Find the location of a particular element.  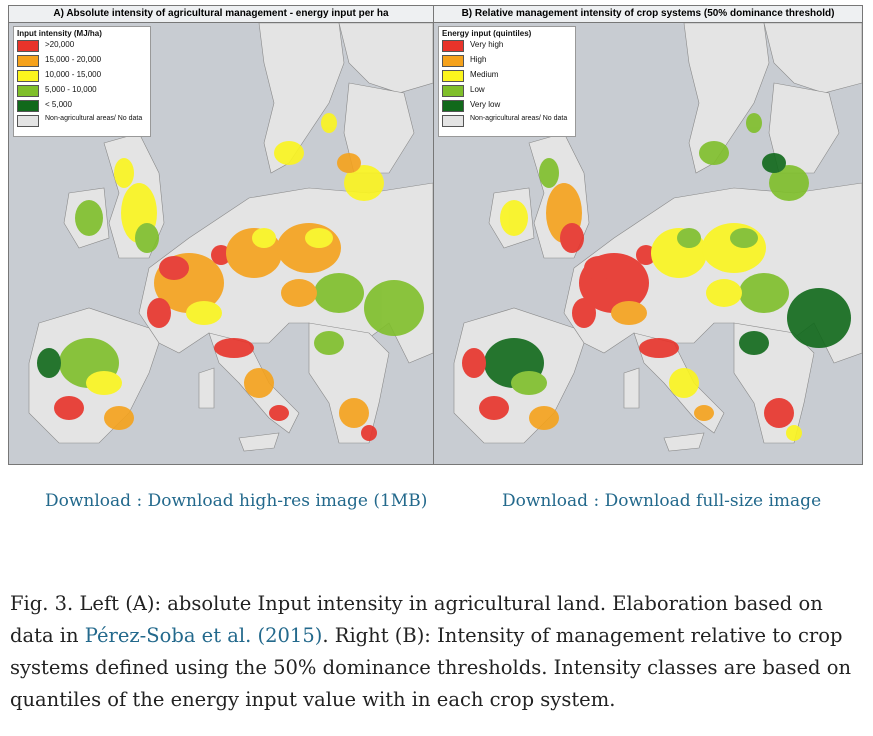

legend-b-title: Energy input (quintiles) is located at coordinates (487, 33).